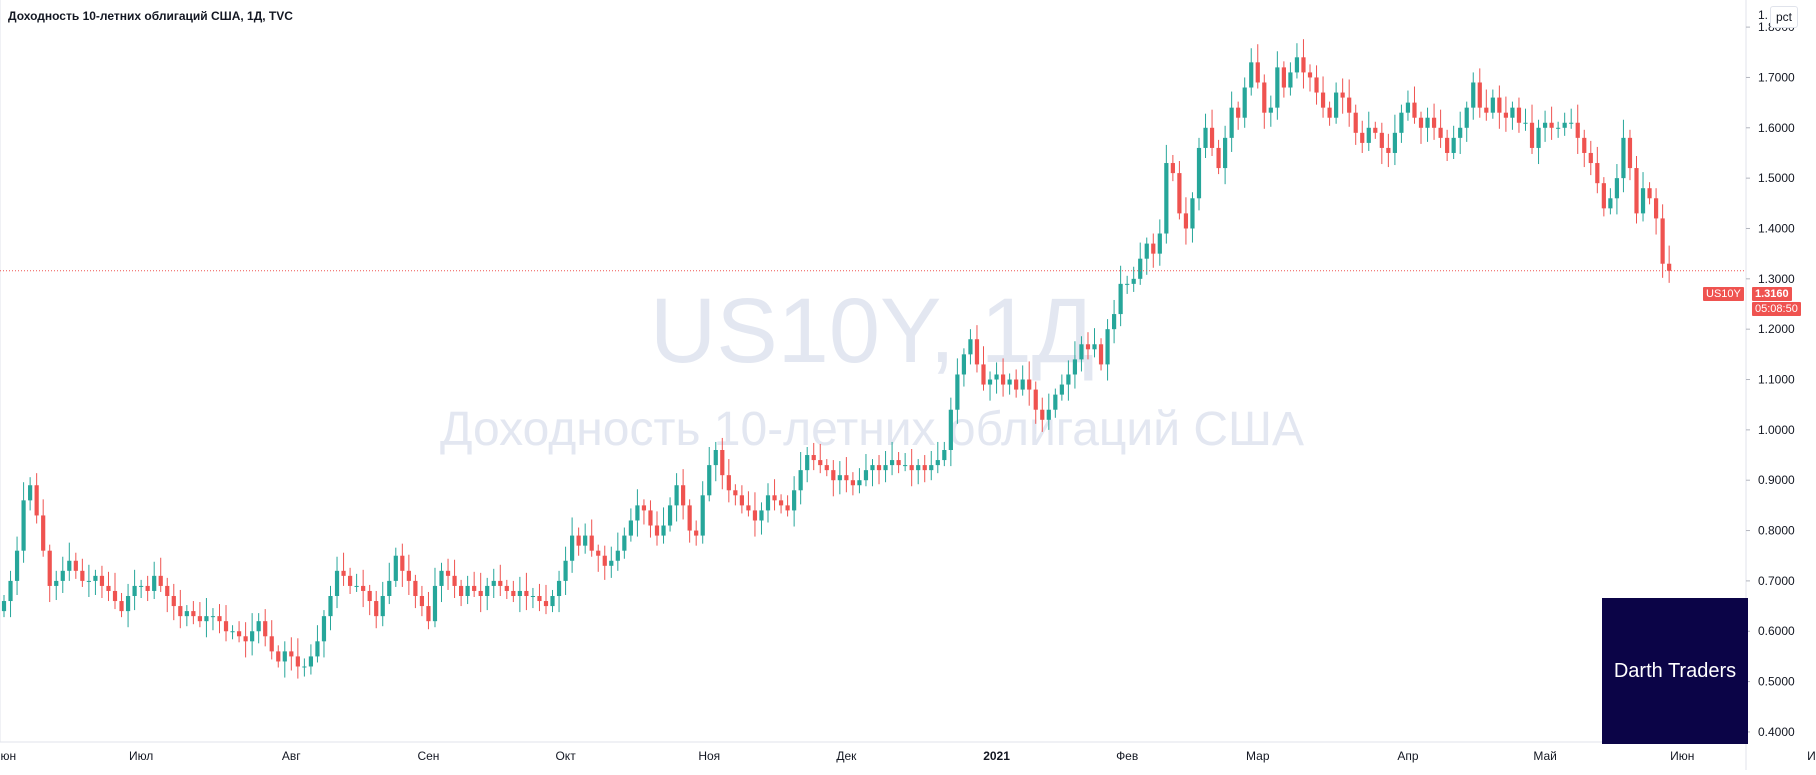 The height and width of the screenshot is (775, 1816). I want to click on x-tick-label: Май, so click(1545, 756).